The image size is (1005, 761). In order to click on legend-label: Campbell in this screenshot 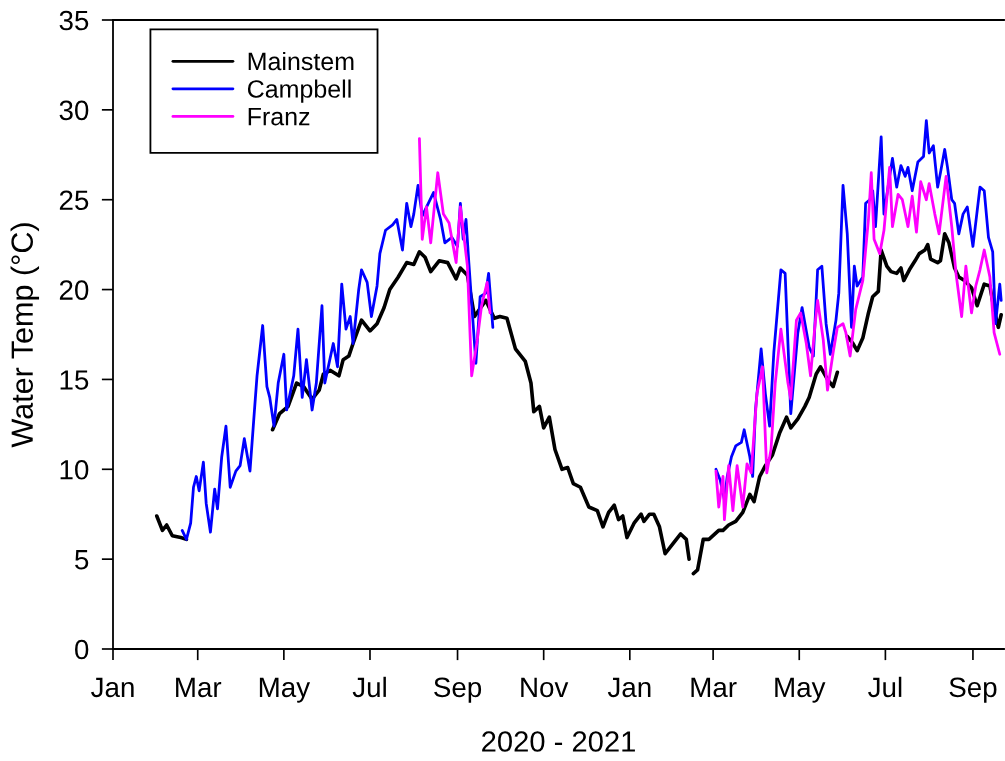, I will do `click(299, 91)`.